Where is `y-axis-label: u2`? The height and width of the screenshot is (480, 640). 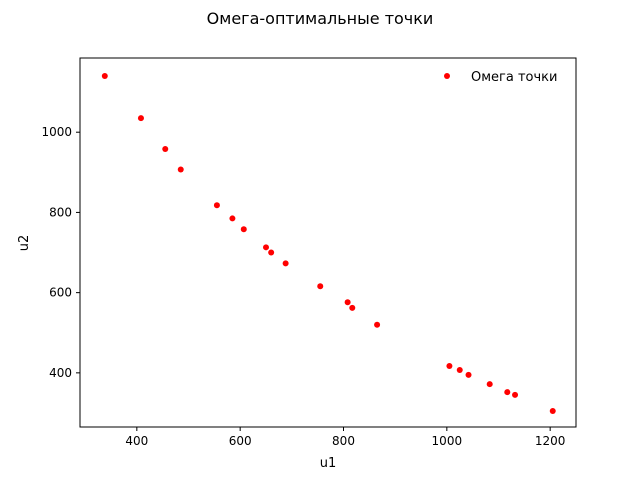 y-axis-label: u2 is located at coordinates (24, 243).